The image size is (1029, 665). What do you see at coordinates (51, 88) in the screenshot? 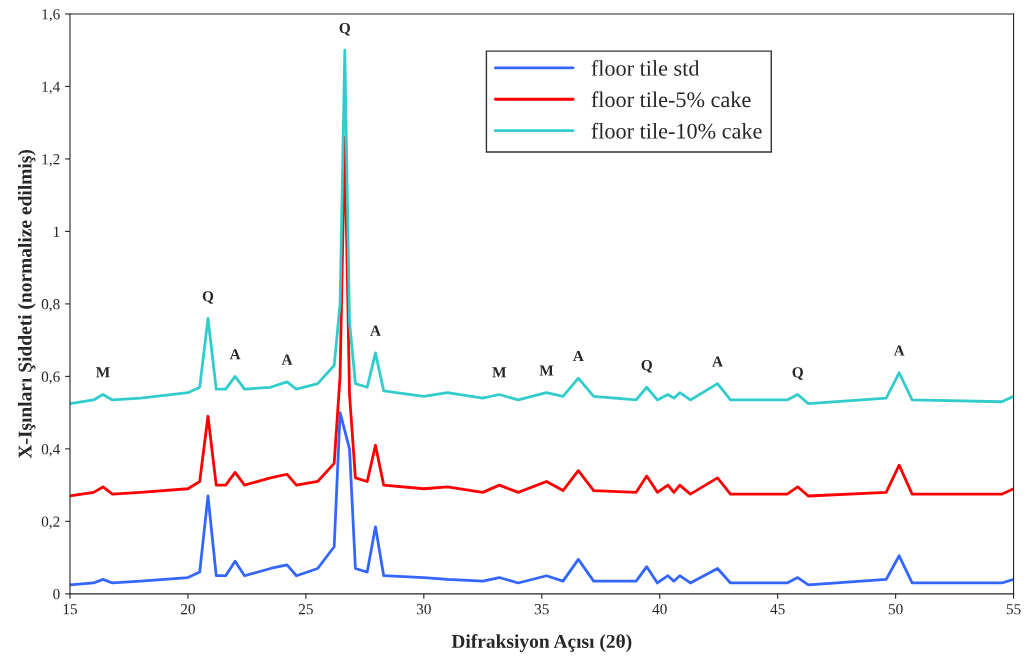
I see `y-tick-label: 1,4` at bounding box center [51, 88].